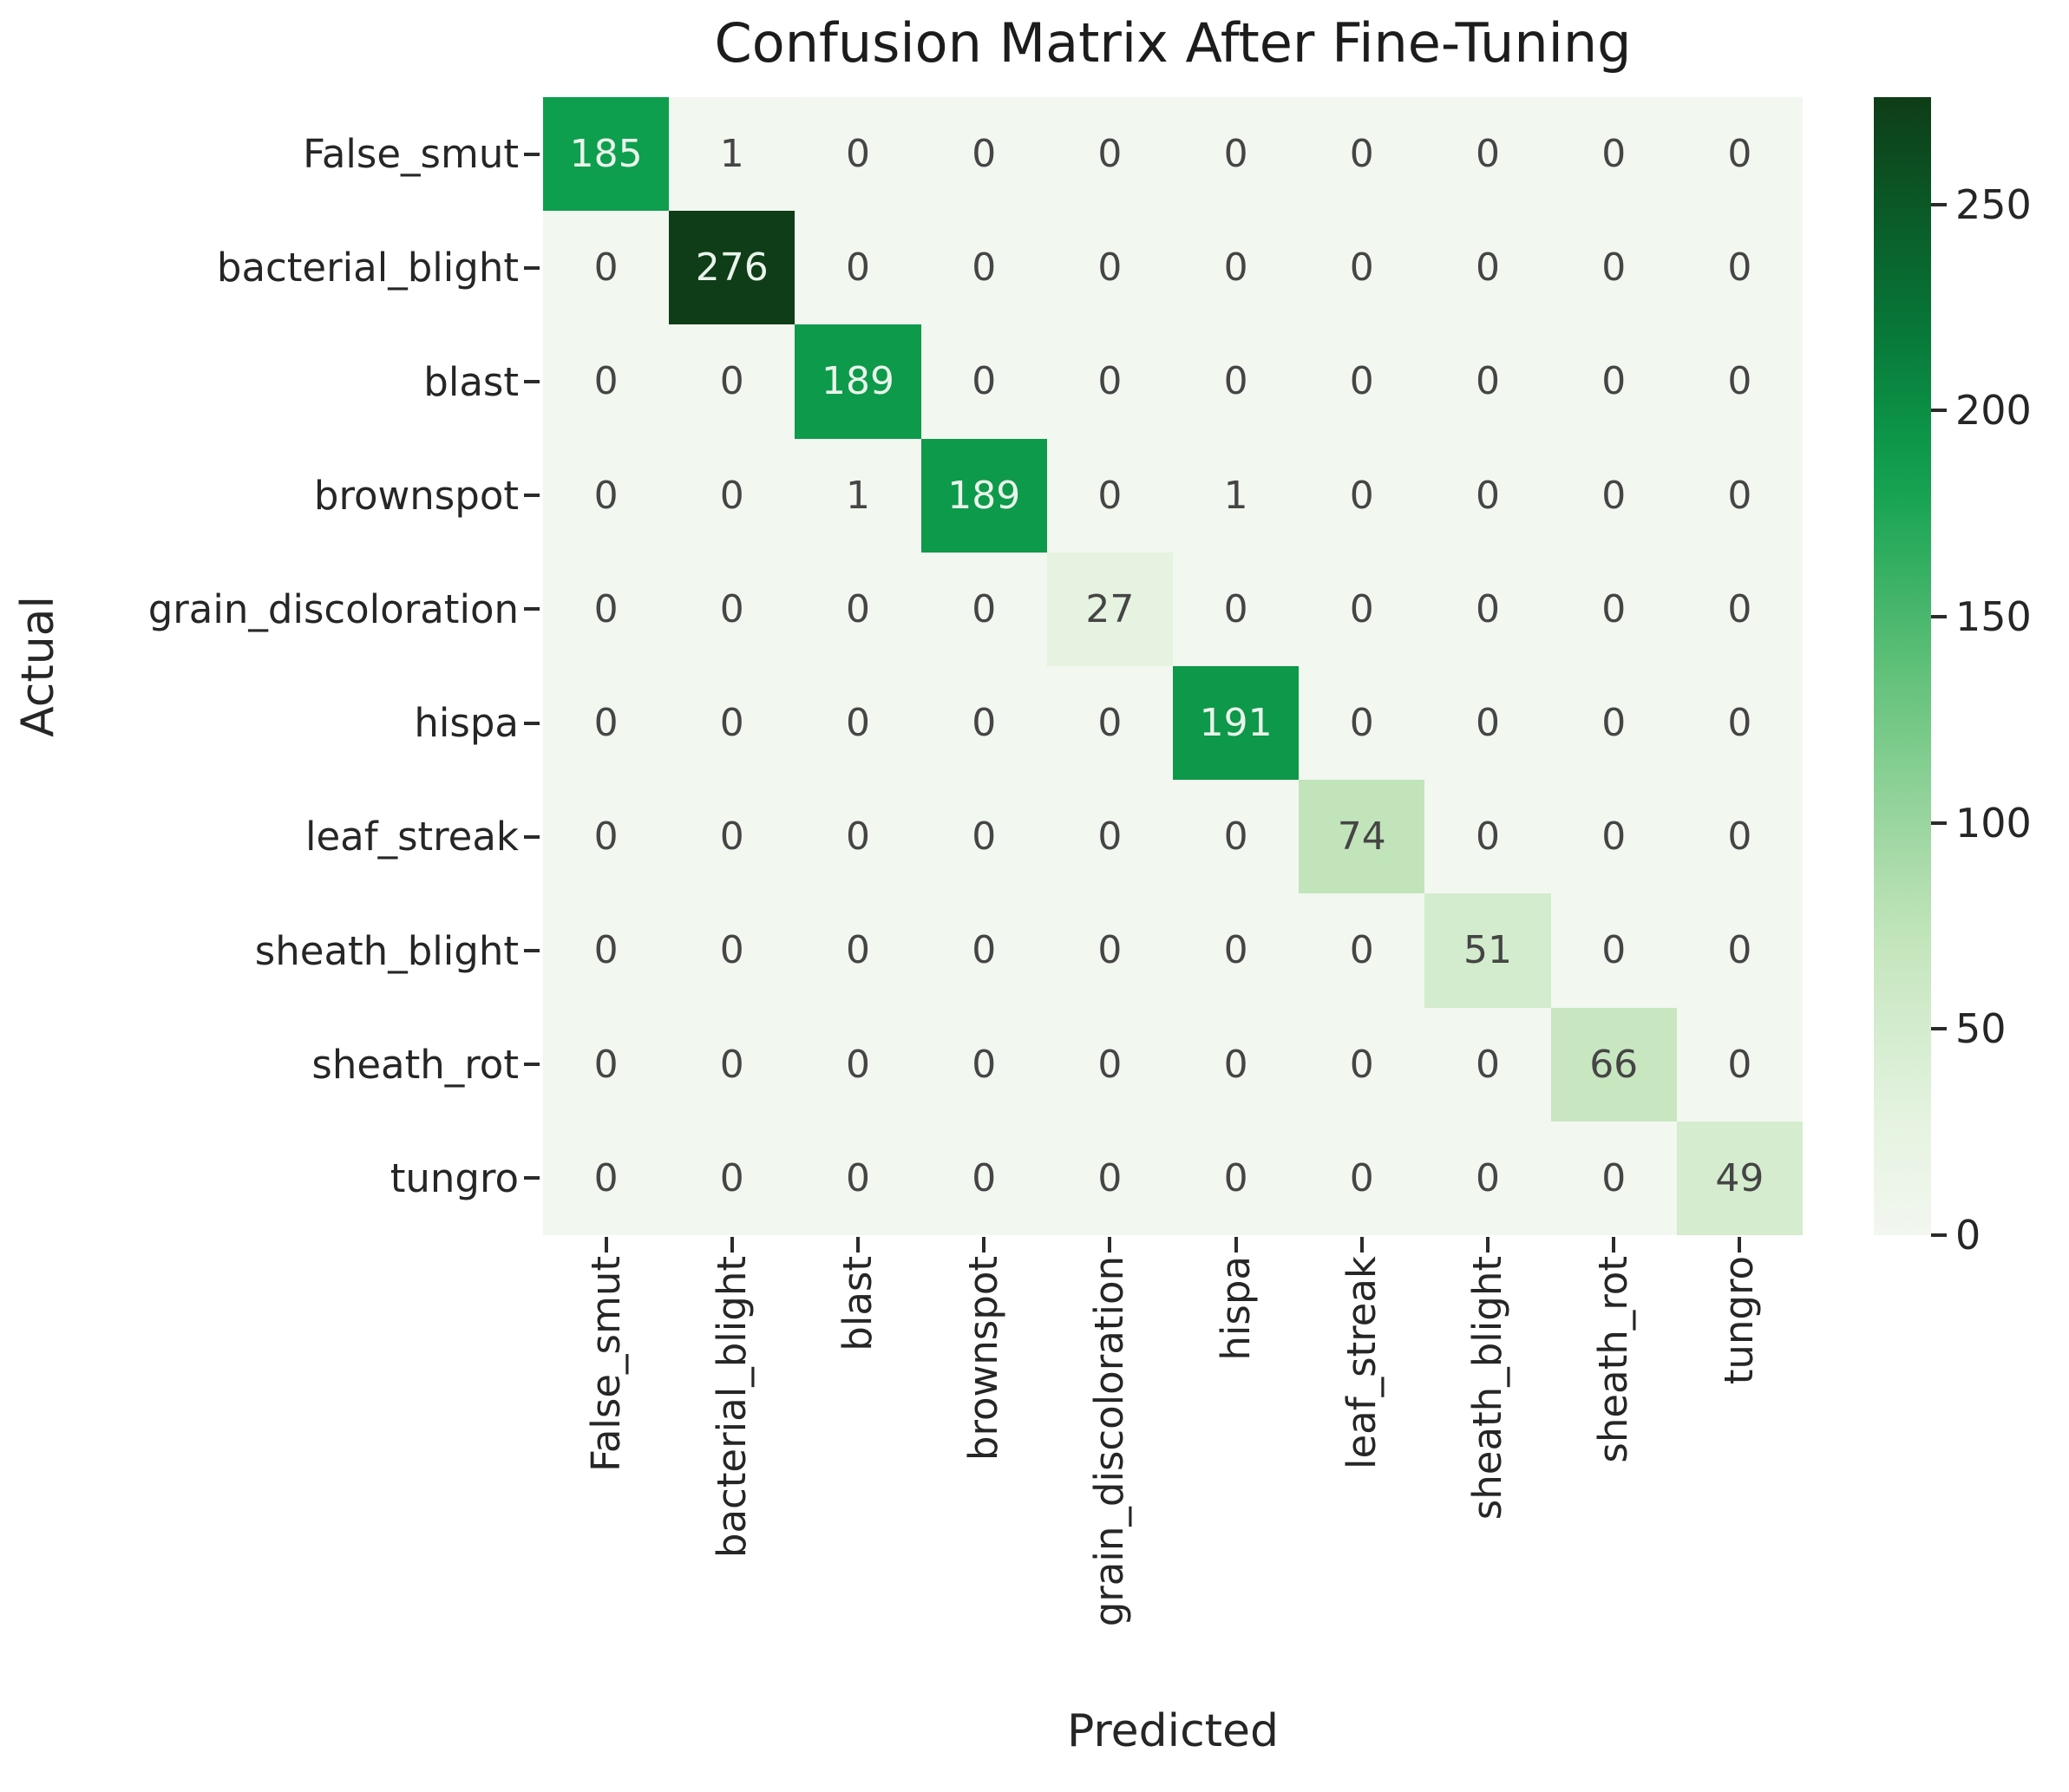 The height and width of the screenshot is (1792, 2069). What do you see at coordinates (1981, 1029) in the screenshot?
I see `colorbar-tick-label: 50` at bounding box center [1981, 1029].